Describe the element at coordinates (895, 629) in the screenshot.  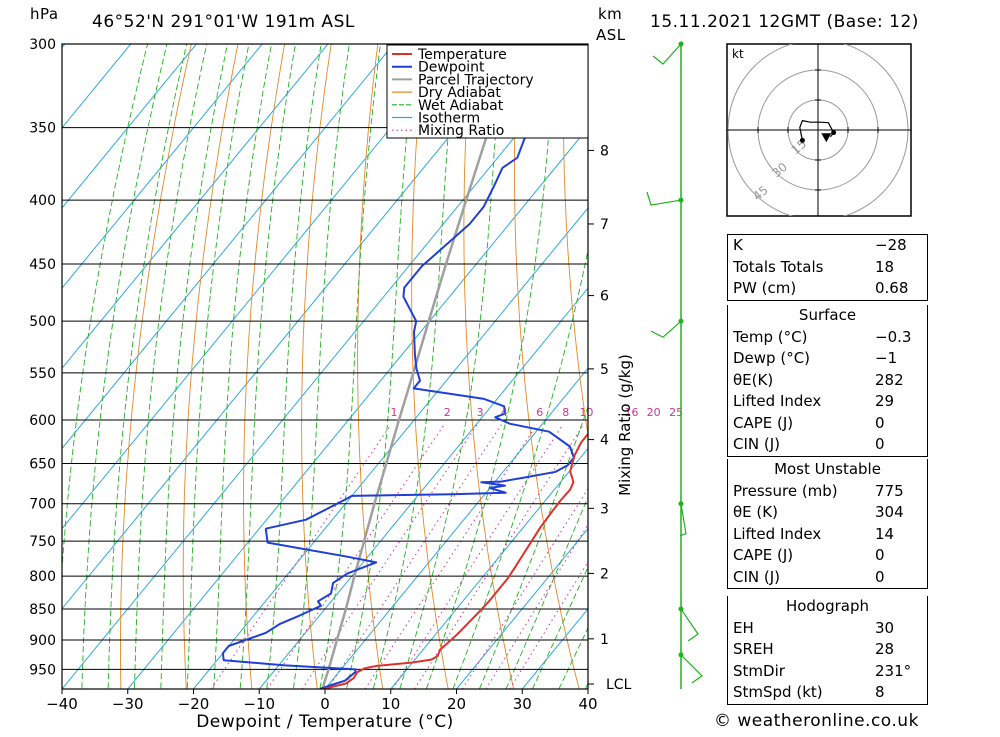
I see `index-value: 30` at that location.